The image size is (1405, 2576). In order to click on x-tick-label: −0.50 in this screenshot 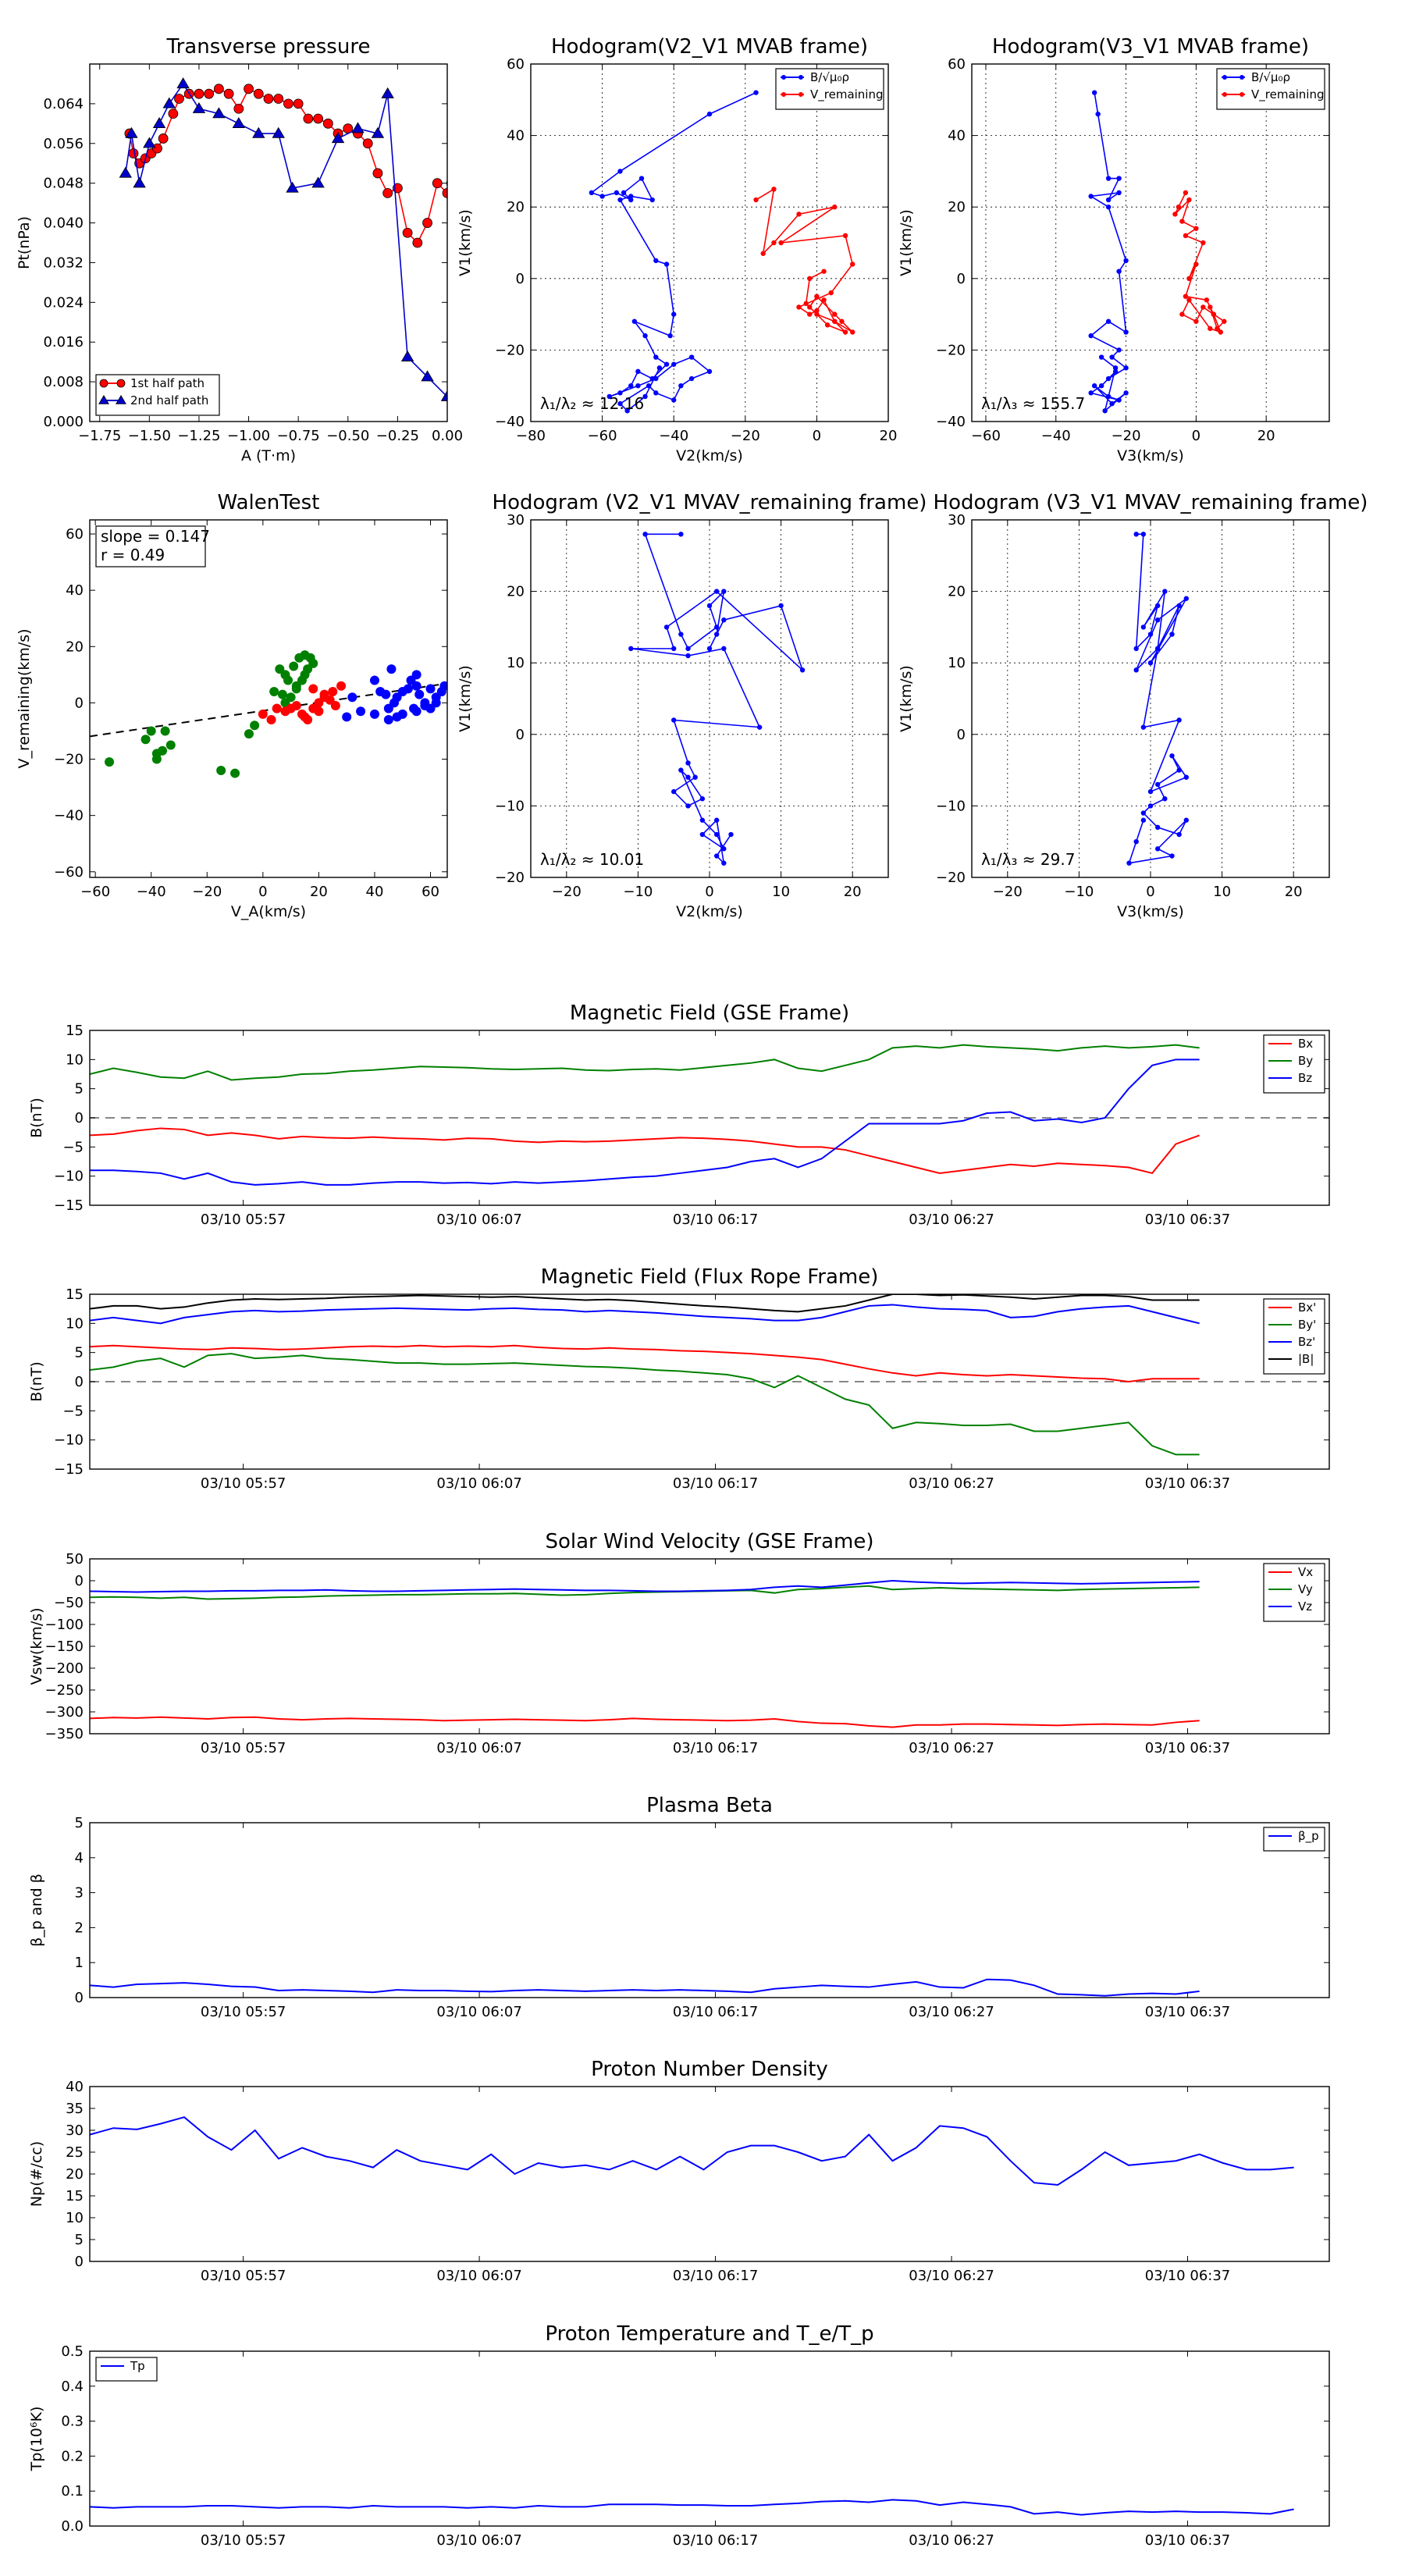, I will do `click(347, 436)`.